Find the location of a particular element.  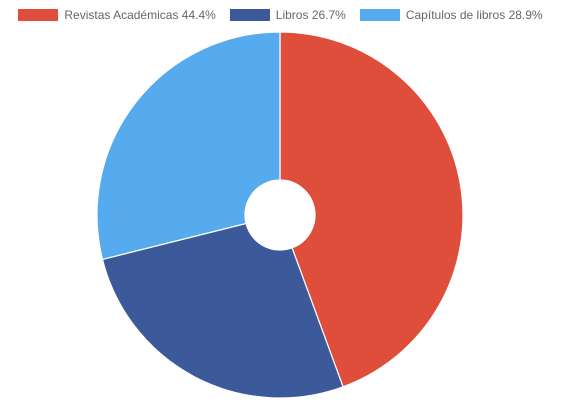

legend-swatch-libros is located at coordinates (249, 15).